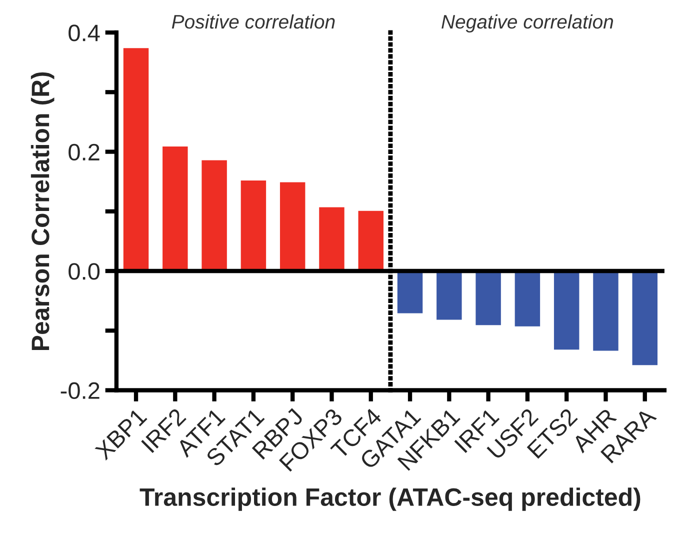 The height and width of the screenshot is (542, 685). Describe the element at coordinates (80, 391) in the screenshot. I see `y-tick-label: -0.2` at that location.